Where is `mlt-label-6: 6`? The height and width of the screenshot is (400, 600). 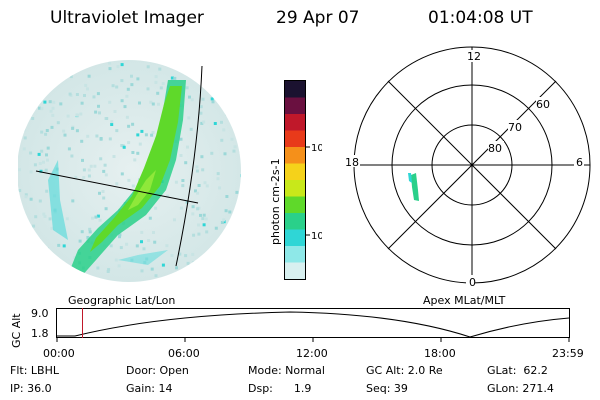 mlt-label-6: 6 is located at coordinates (579, 162).